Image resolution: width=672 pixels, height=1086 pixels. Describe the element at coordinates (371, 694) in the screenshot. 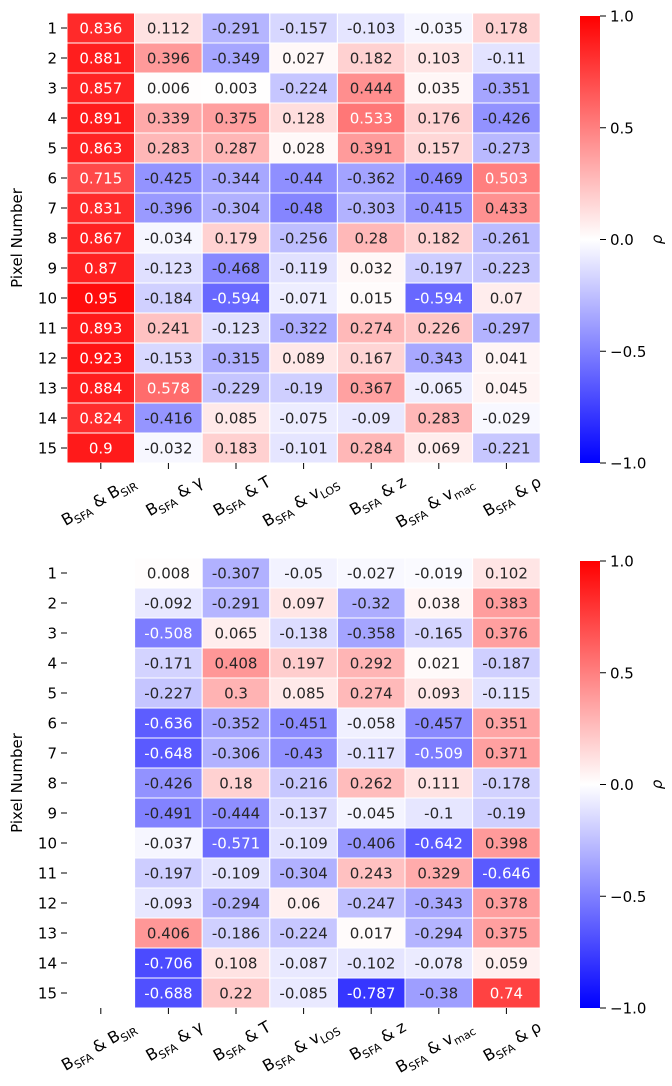

I see `cell-value-label: 0.274` at that location.